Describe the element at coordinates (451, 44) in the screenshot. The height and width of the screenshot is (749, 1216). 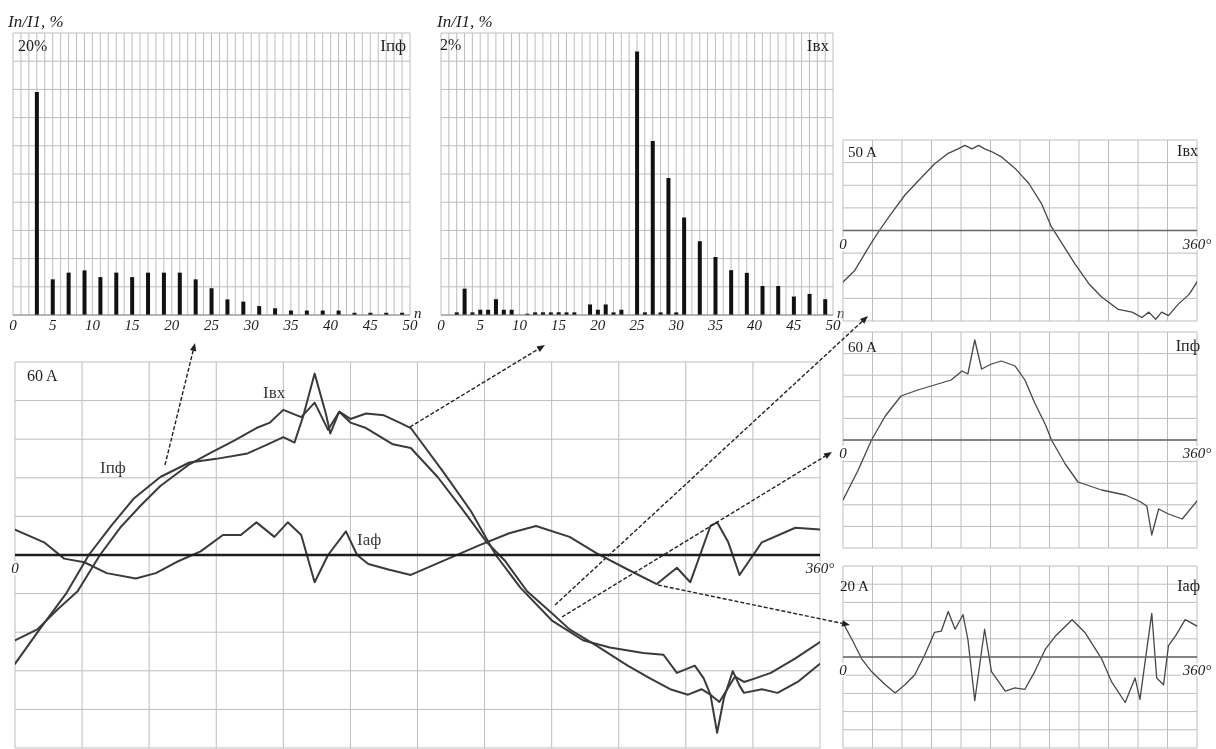
I see `annotation: 2%` at that location.